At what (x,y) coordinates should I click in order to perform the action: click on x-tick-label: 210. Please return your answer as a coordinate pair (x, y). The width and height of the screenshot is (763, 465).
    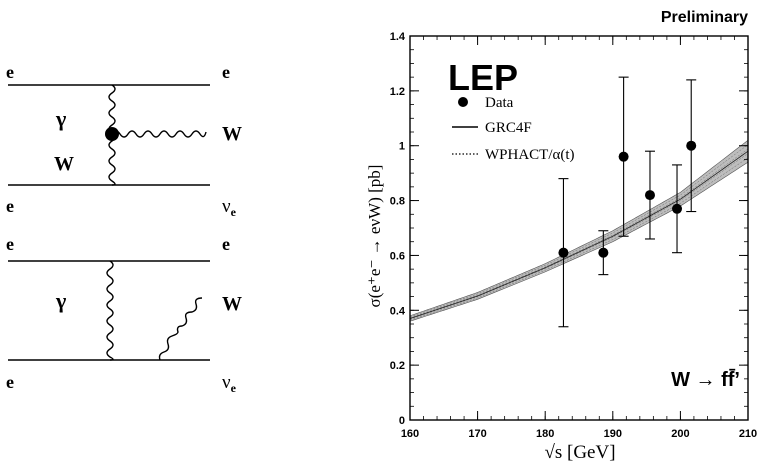
    Looking at the image, I should click on (748, 434).